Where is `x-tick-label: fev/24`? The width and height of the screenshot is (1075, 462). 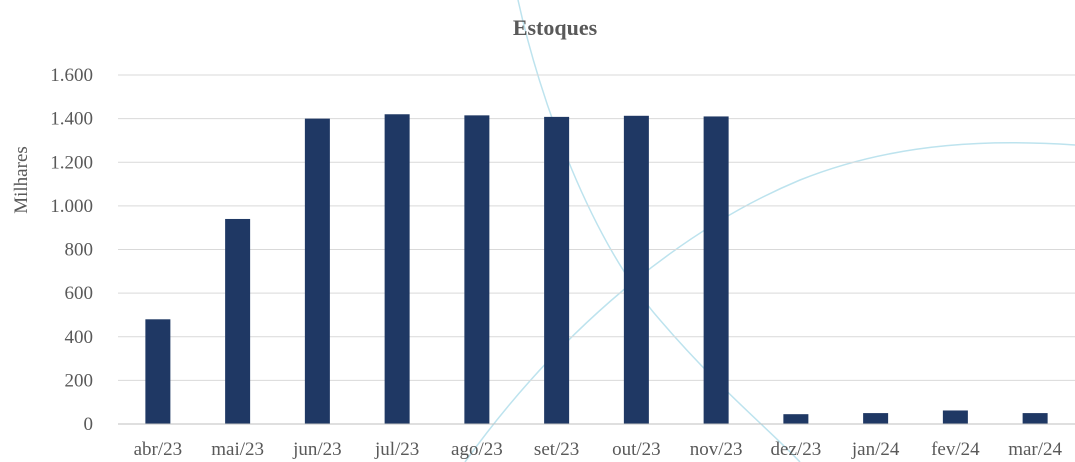 x-tick-label: fev/24 is located at coordinates (955, 449).